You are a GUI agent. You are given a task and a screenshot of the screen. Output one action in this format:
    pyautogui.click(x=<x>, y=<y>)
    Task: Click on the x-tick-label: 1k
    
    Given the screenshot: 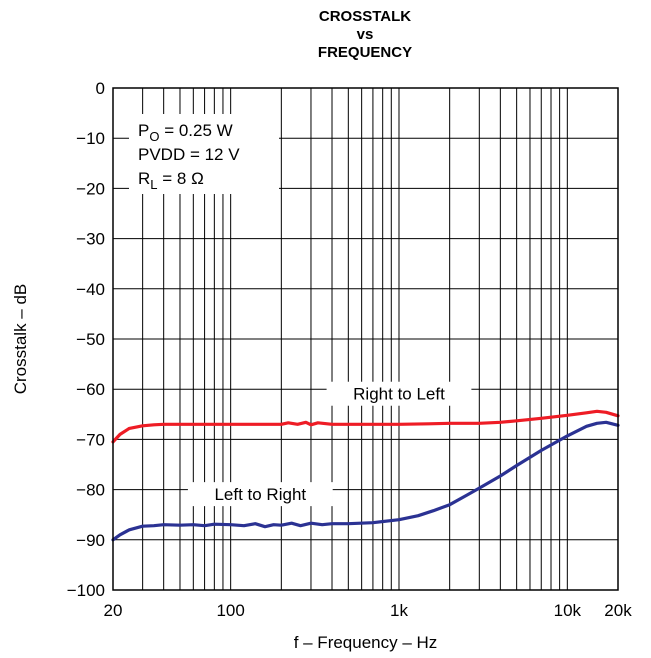 What is the action you would take?
    pyautogui.click(x=399, y=610)
    